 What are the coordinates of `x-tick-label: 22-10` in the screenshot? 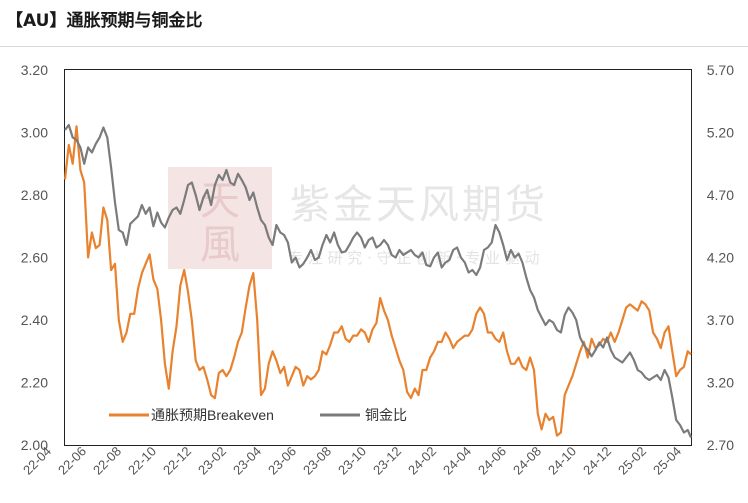 It's located at (142, 461).